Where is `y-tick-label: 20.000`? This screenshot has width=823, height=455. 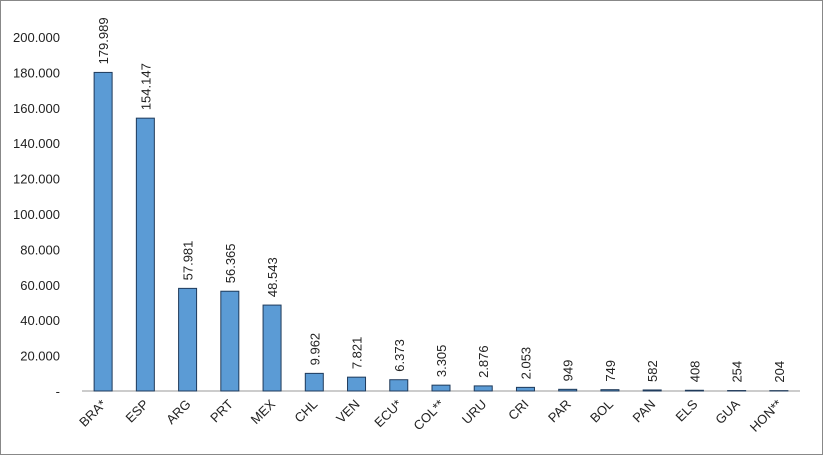 y-tick-label: 20.000 is located at coordinates (40, 356).